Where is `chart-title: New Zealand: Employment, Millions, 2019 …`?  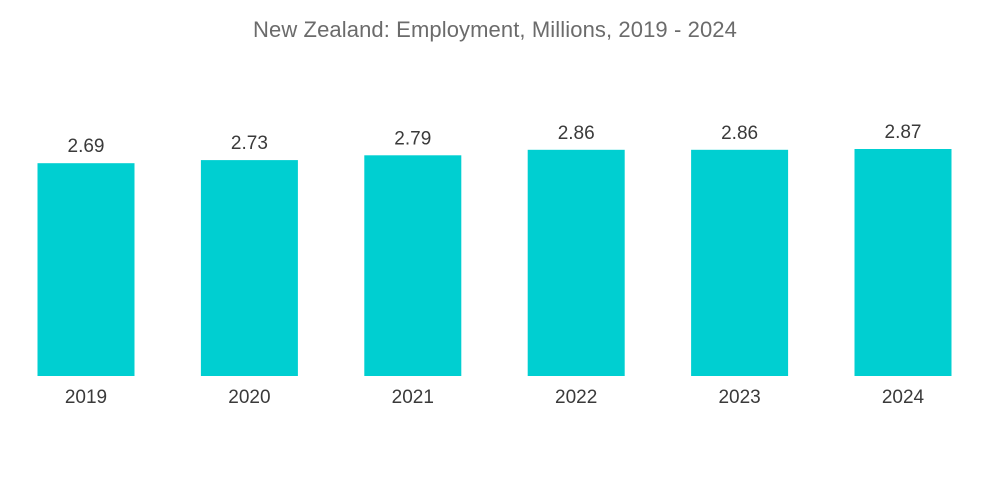
chart-title: New Zealand: Employment, Millions, 2019 … is located at coordinates (495, 29).